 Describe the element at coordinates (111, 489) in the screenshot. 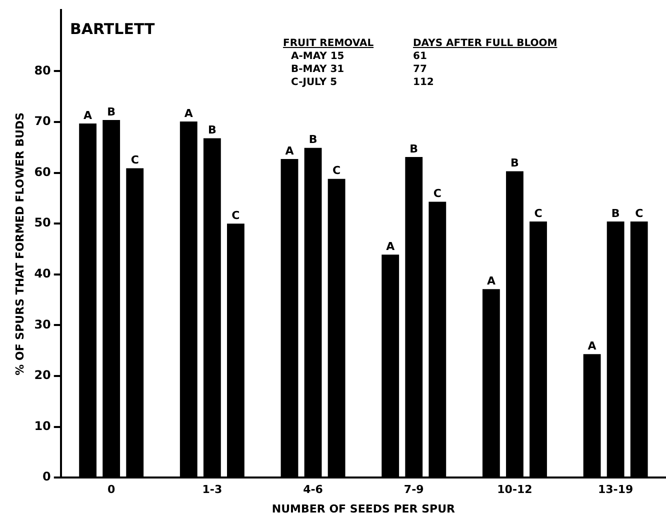

I see `x-tick-label: 0` at that location.